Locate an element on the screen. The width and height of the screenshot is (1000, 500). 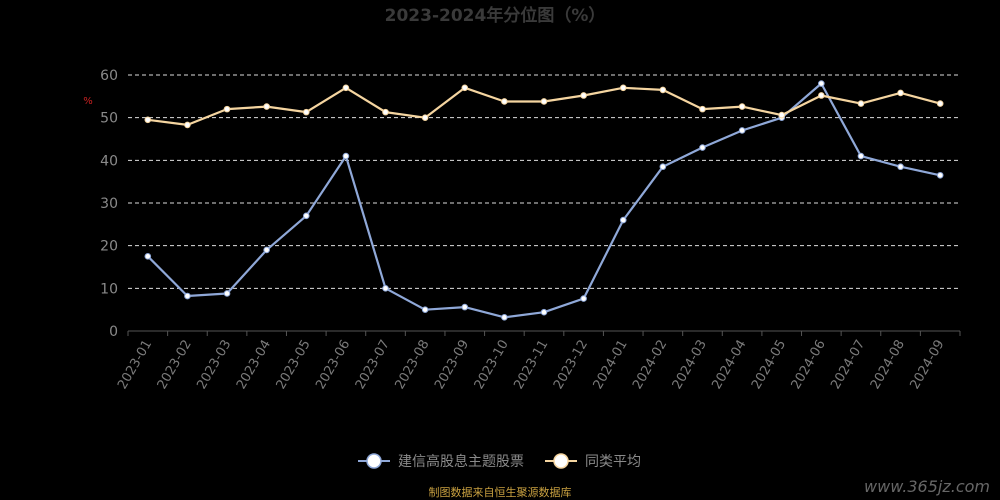
x-tick-label: 2024-01 is located at coordinates (611, 365).